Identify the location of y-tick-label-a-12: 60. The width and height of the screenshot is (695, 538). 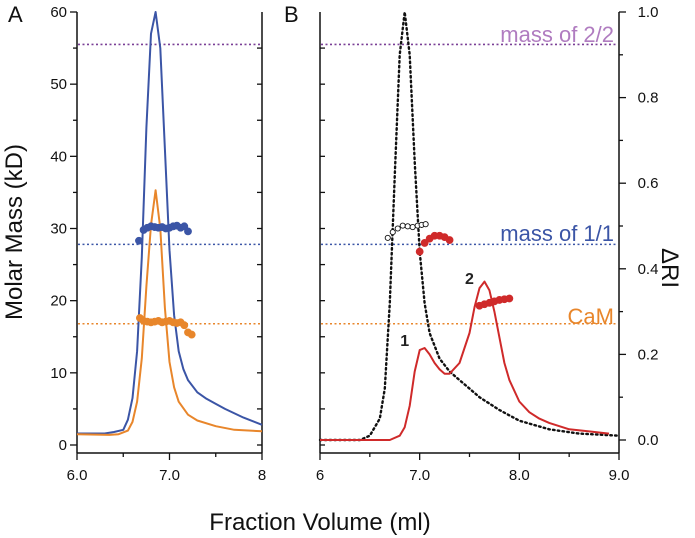
(58, 12).